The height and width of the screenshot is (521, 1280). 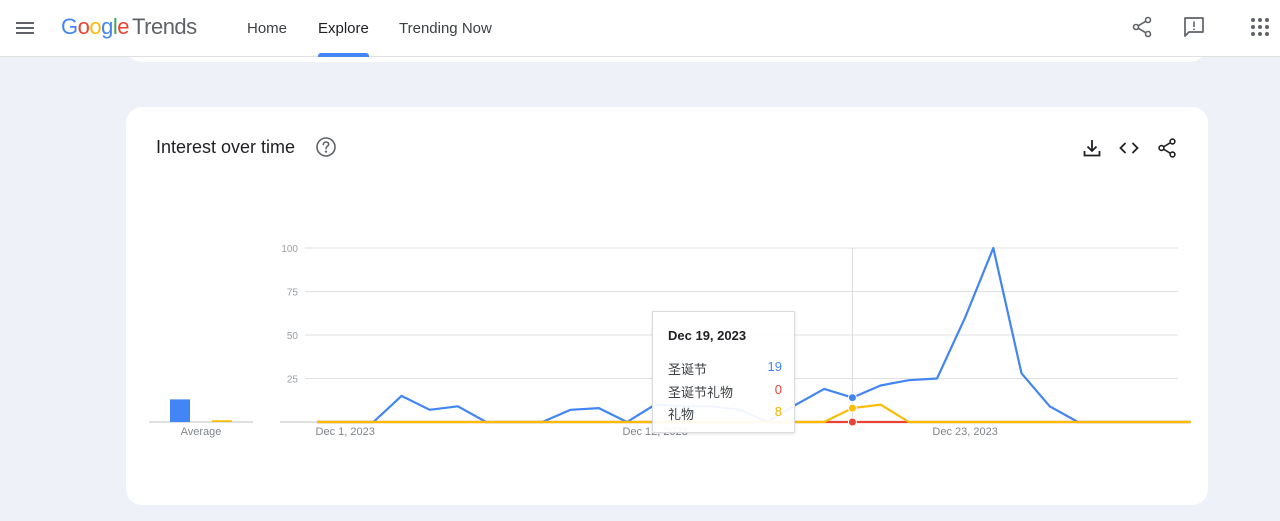 I want to click on logo-letter: g, so click(x=107, y=26).